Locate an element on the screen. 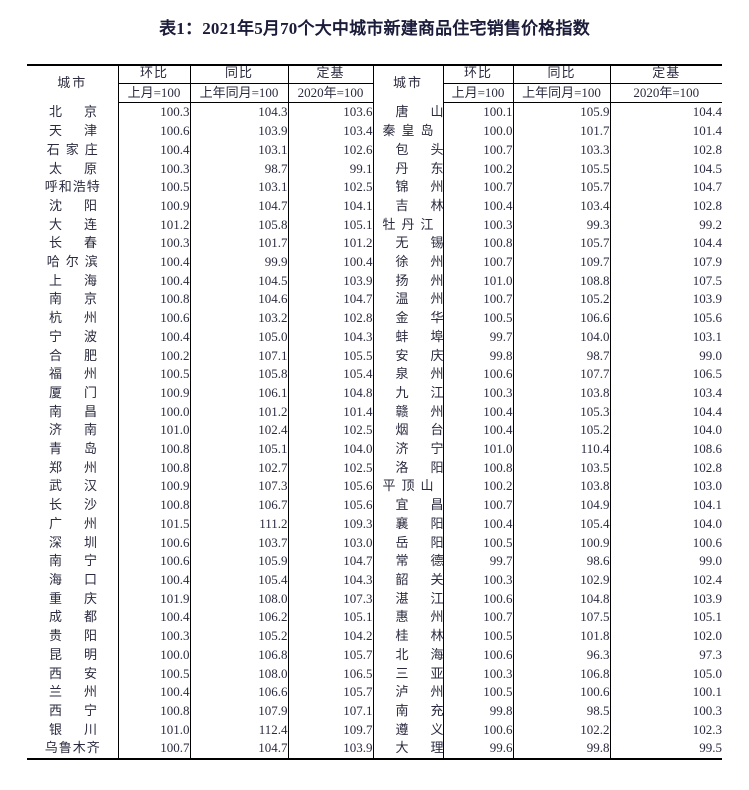 The image size is (749, 790). cell-mom-right: 99.8 is located at coordinates (478, 711).